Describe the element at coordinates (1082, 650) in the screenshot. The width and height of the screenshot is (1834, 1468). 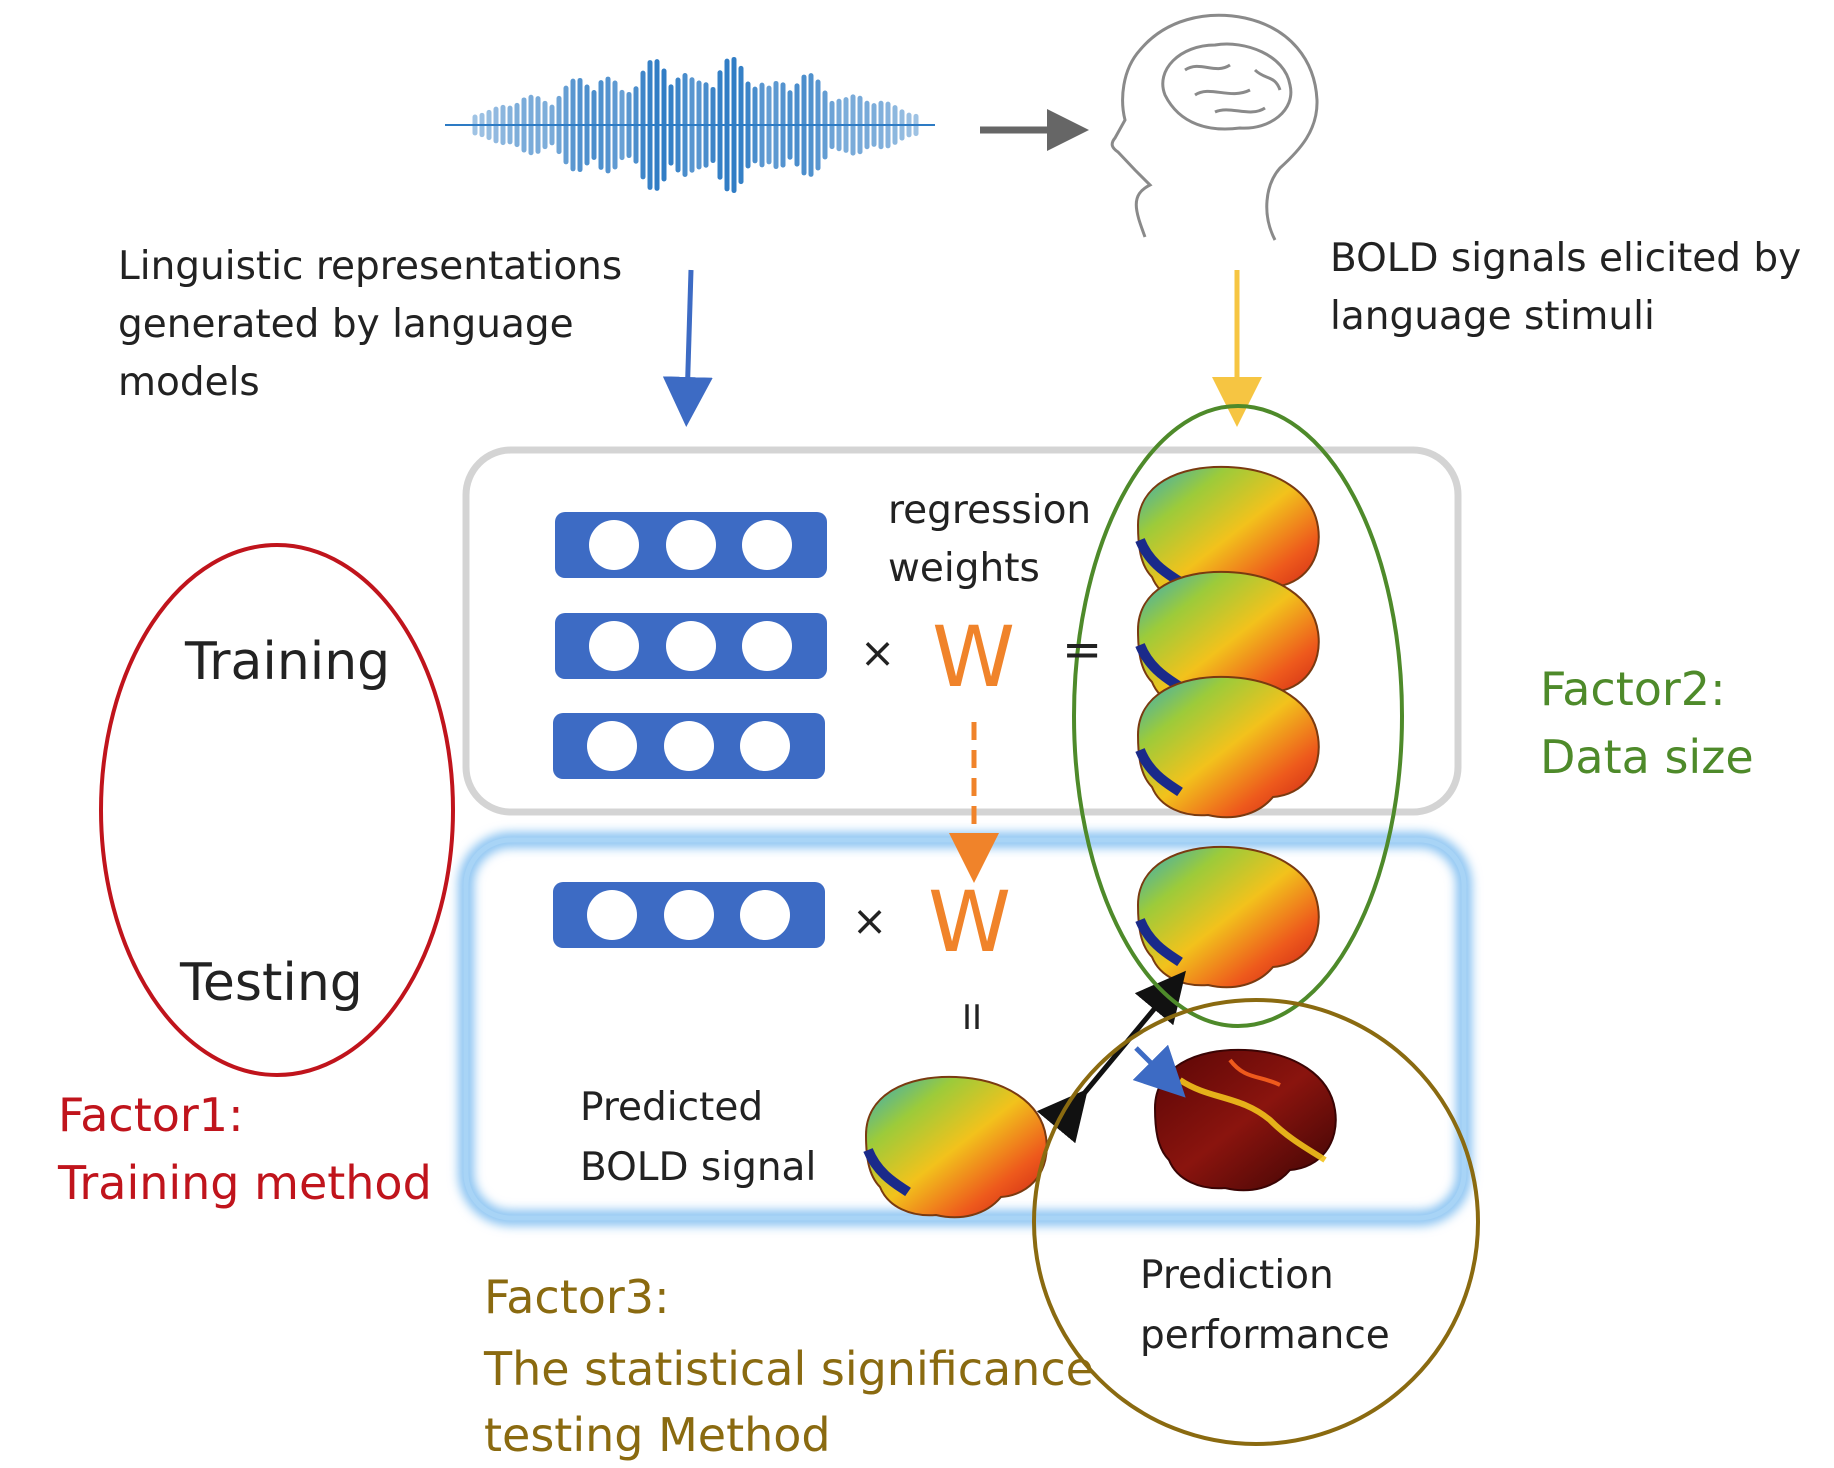
I see `equals-symbol: =` at that location.